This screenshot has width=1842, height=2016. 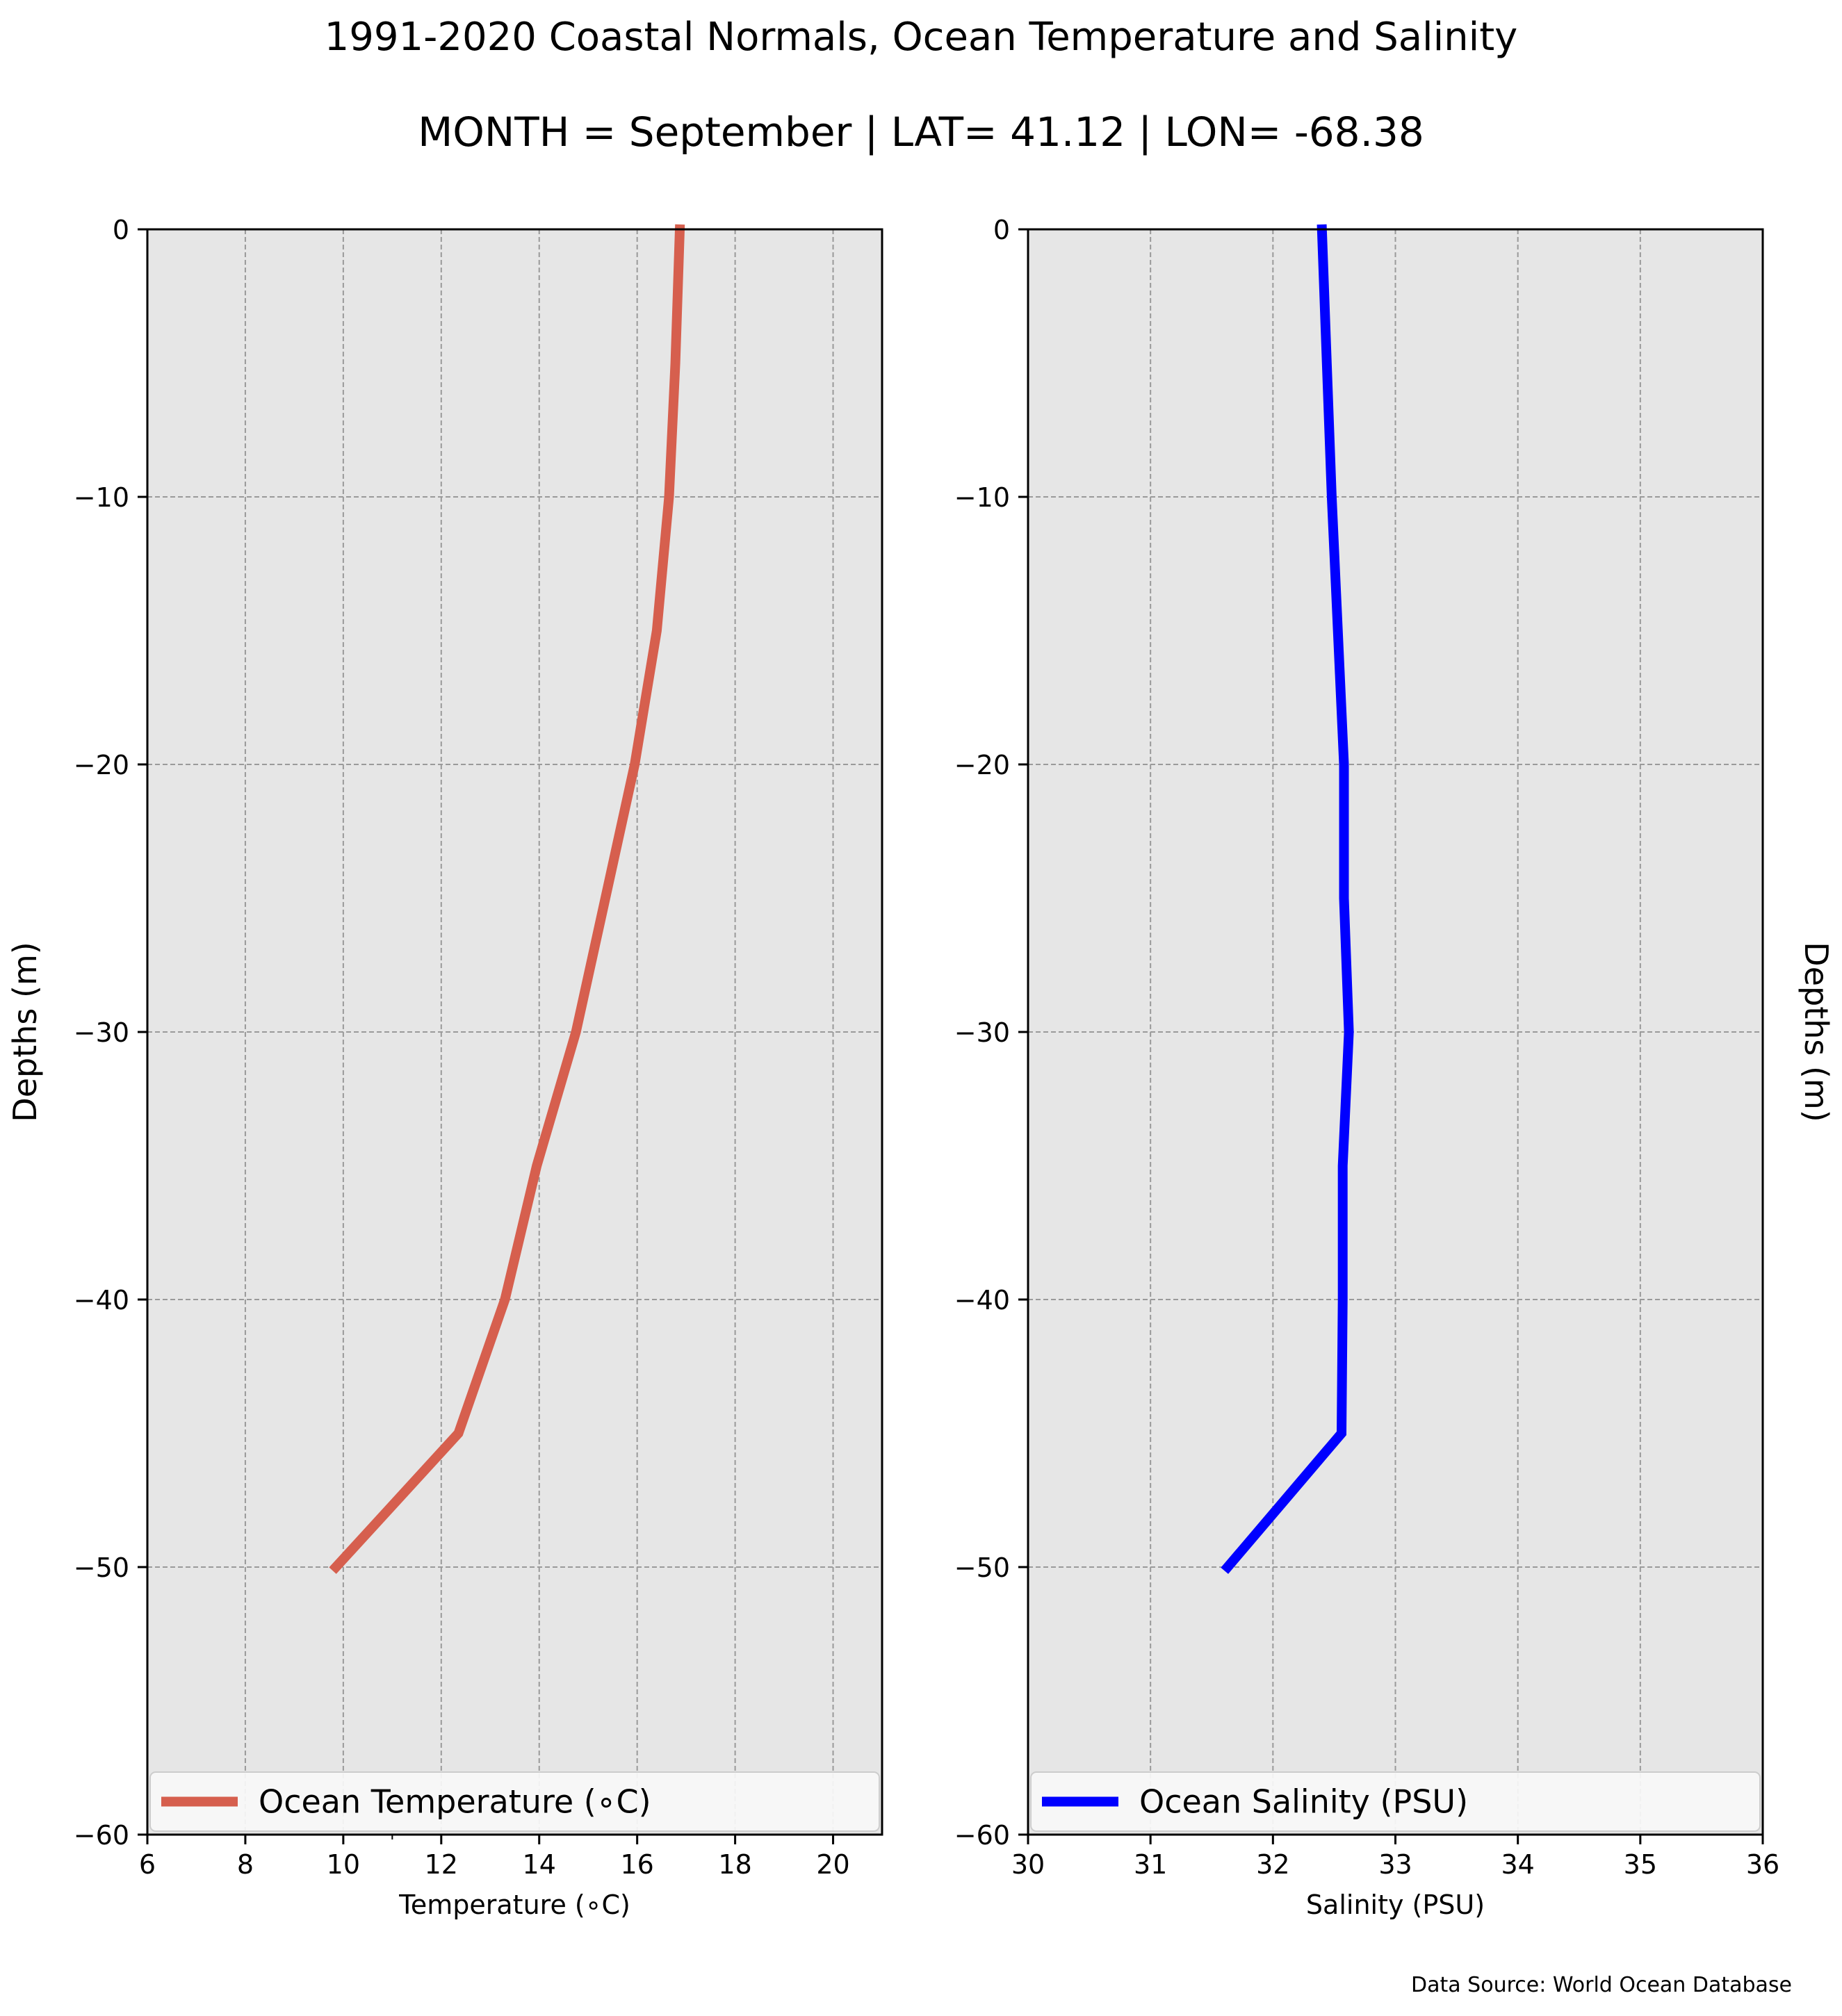 What do you see at coordinates (1002, 230) in the screenshot?
I see `salinity-y-tick-label: 0` at bounding box center [1002, 230].